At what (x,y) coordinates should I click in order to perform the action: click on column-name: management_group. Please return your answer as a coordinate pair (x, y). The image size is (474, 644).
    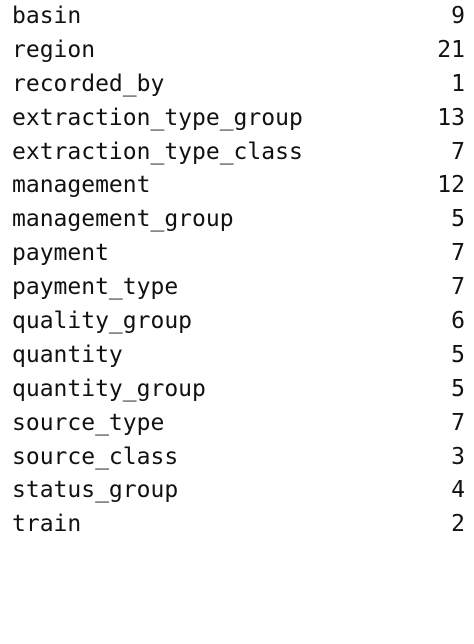
    Looking at the image, I should click on (123, 220).